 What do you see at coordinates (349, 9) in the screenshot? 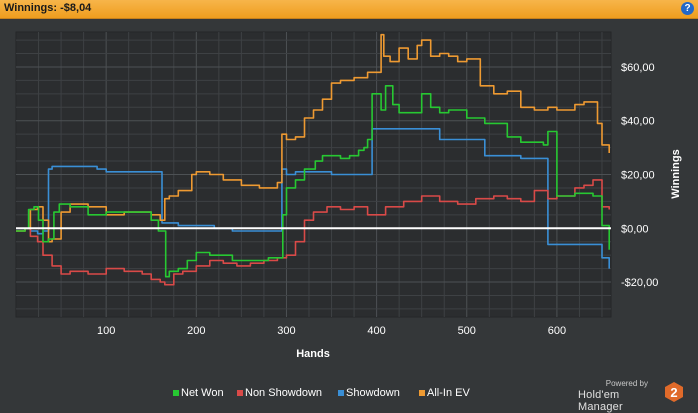
I see `title-bar: Winnings: -$8,04 ?` at bounding box center [349, 9].